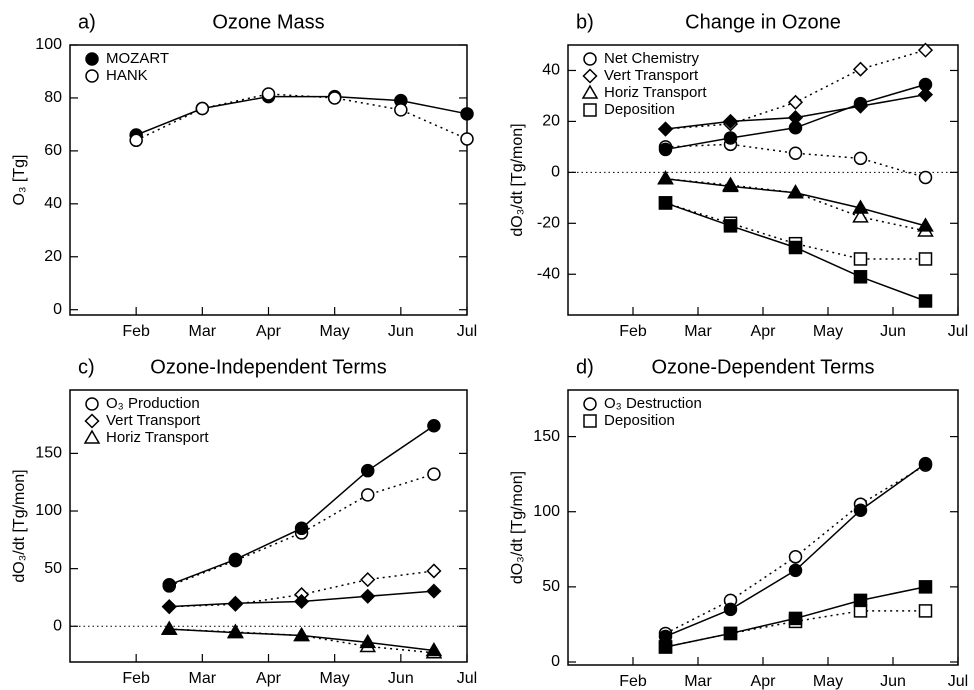 The image size is (974, 690). What do you see at coordinates (268, 367) in the screenshot?
I see `chart-title: Ozone-Independent Terms` at bounding box center [268, 367].